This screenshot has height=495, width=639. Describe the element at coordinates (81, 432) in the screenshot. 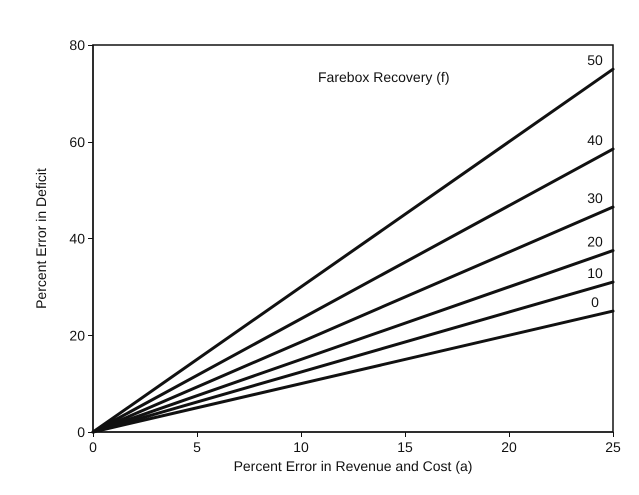

I see `y-tick-label: 0` at that location.